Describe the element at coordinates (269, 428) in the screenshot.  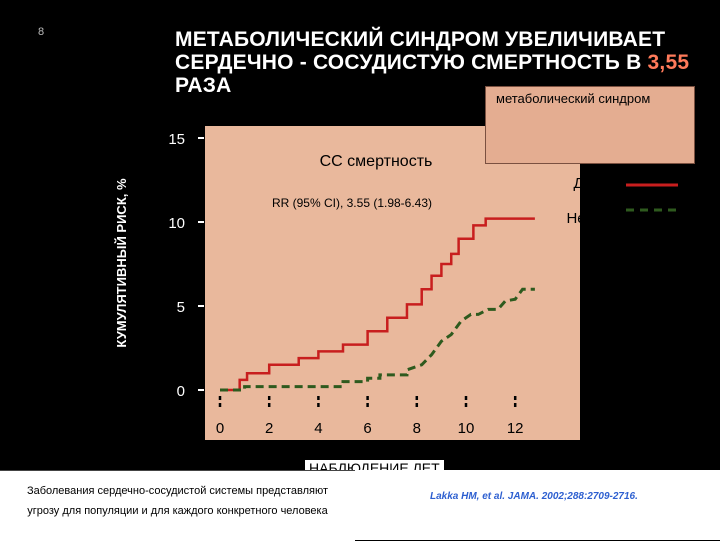
I see `x-tick-label-2: 2` at that location.